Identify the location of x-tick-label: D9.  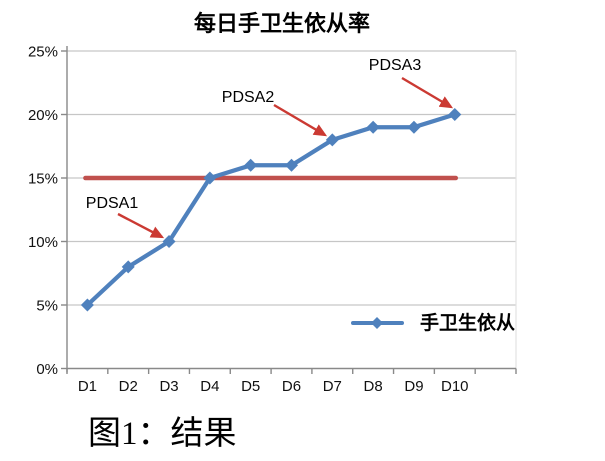
(413, 386).